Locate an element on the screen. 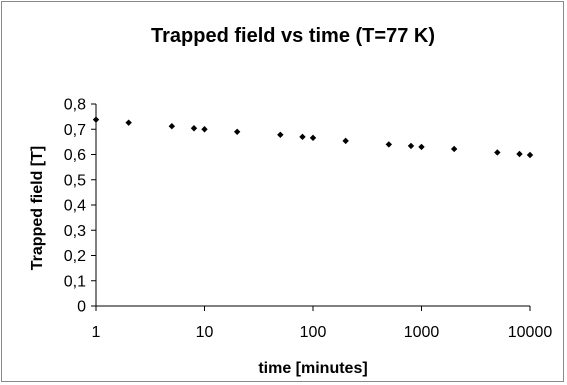  chart-title: Trapped field vs time (T=77 K) is located at coordinates (293, 36).